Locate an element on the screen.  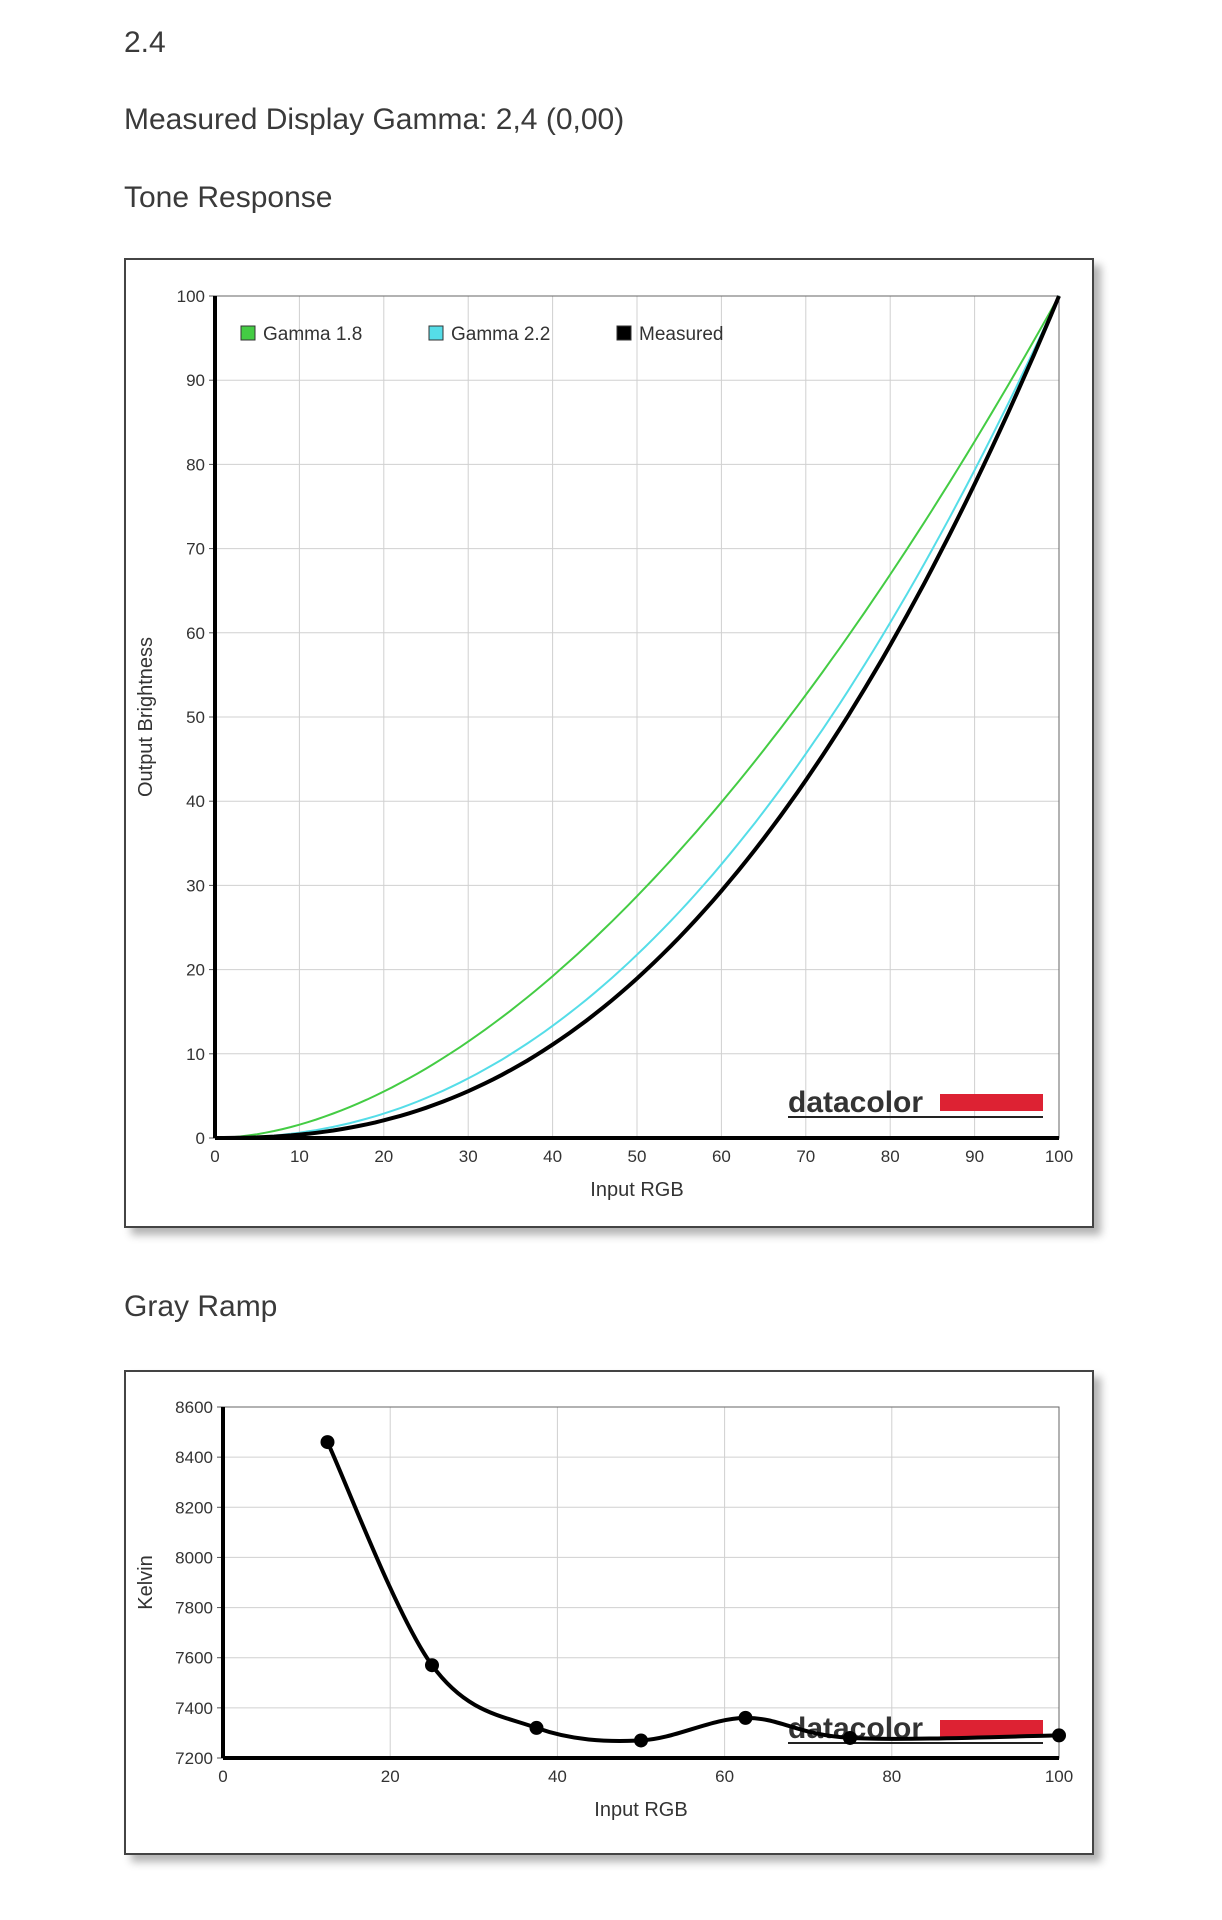
x-tick-label: 70 is located at coordinates (805, 1156).